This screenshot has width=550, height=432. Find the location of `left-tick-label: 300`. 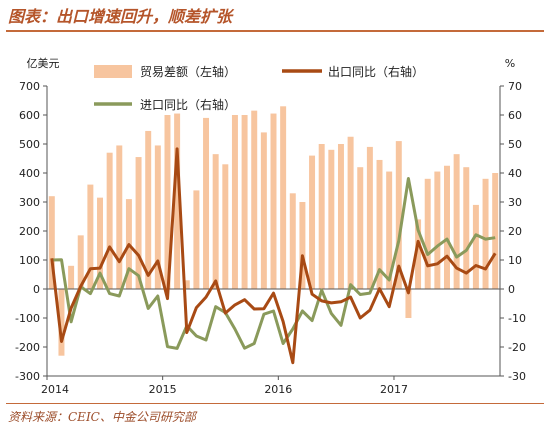

left-tick-label: 300 is located at coordinates (29, 202).